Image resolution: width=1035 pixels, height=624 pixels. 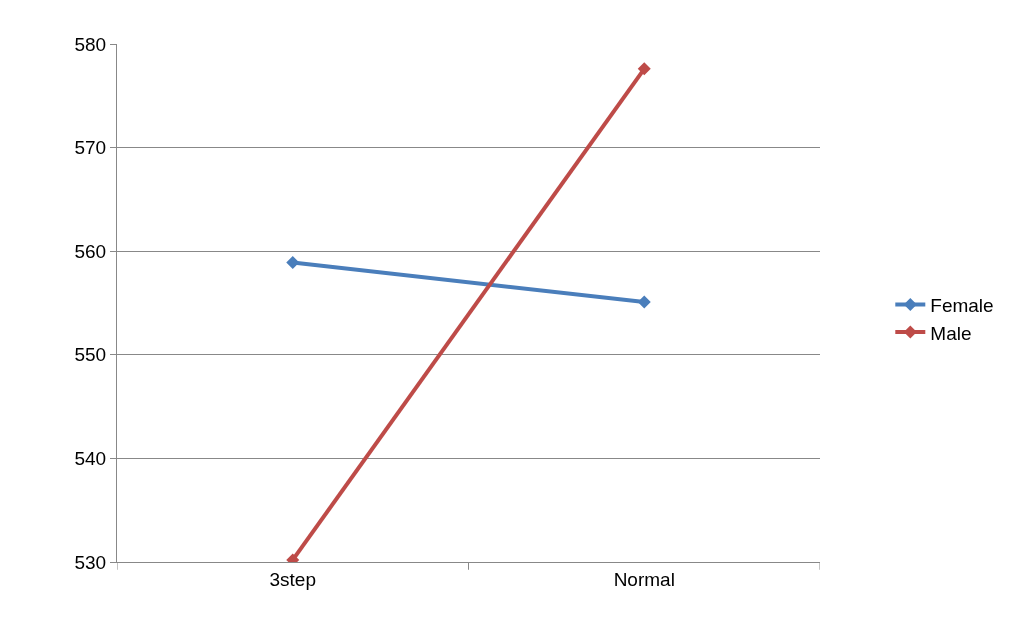 What do you see at coordinates (644, 579) in the screenshot?
I see `x-tick-label: Normal` at bounding box center [644, 579].